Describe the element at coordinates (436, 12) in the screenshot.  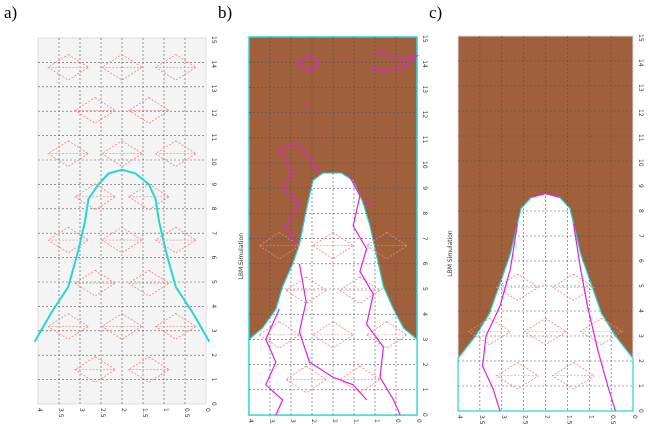
I see `panel-label-c: c)` at that location.